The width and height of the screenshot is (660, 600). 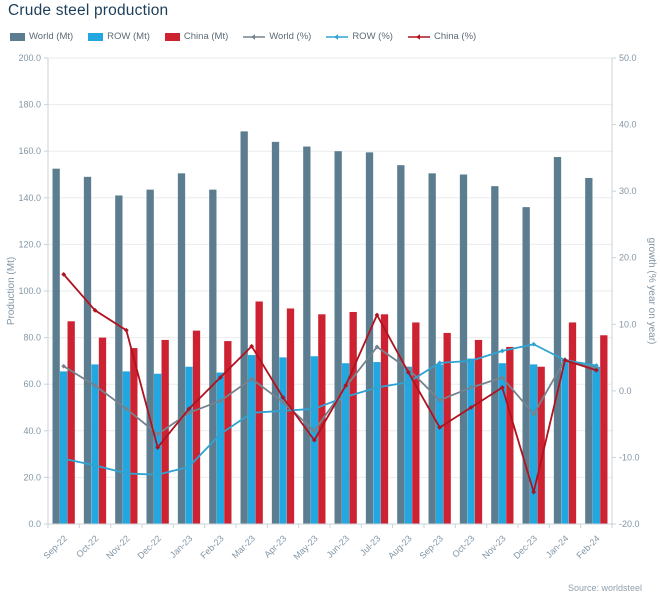 What do you see at coordinates (88, 10) in the screenshot?
I see `page-title: Crude steel production` at bounding box center [88, 10].